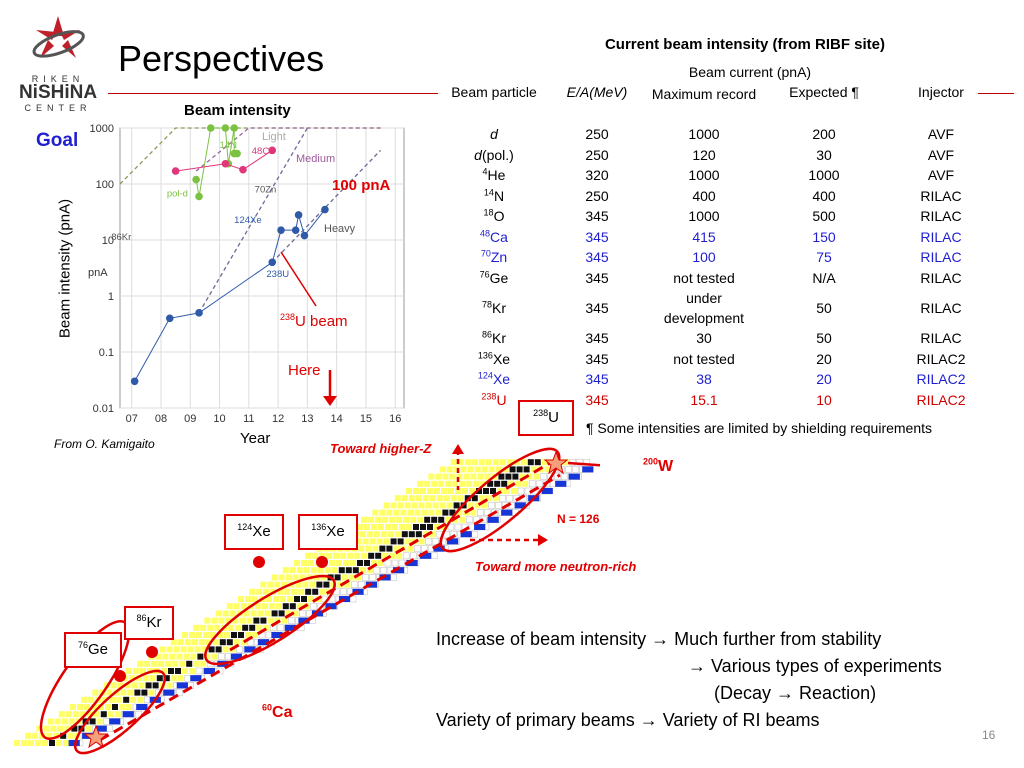 Image resolution: width=1024 pixels, height=768 pixels. What do you see at coordinates (335, 531) in the screenshot?
I see `box-xe136-el: Xe` at bounding box center [335, 531].